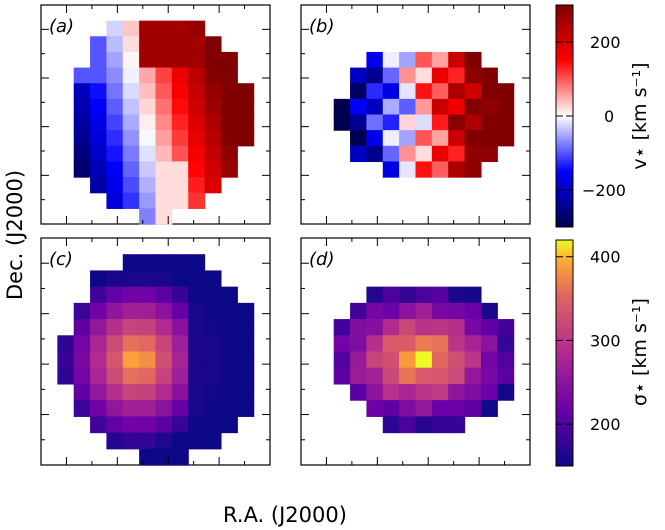 The width and height of the screenshot is (665, 530). What do you see at coordinates (424, 360) in the screenshot?
I see `heatmap-d` at bounding box center [424, 360].